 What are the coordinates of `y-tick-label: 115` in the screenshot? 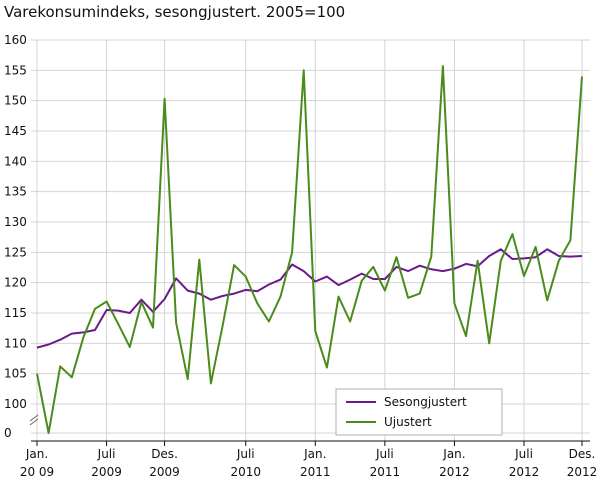 It's located at (15, 313).